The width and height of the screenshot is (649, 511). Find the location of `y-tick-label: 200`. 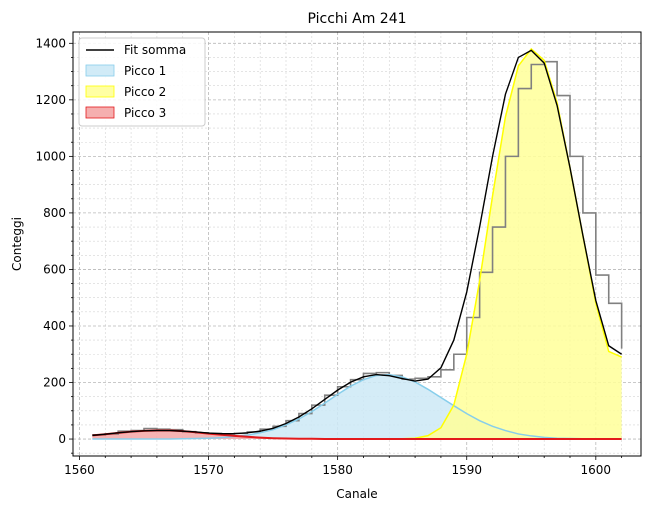

y-tick-label: 200 is located at coordinates (54, 383).